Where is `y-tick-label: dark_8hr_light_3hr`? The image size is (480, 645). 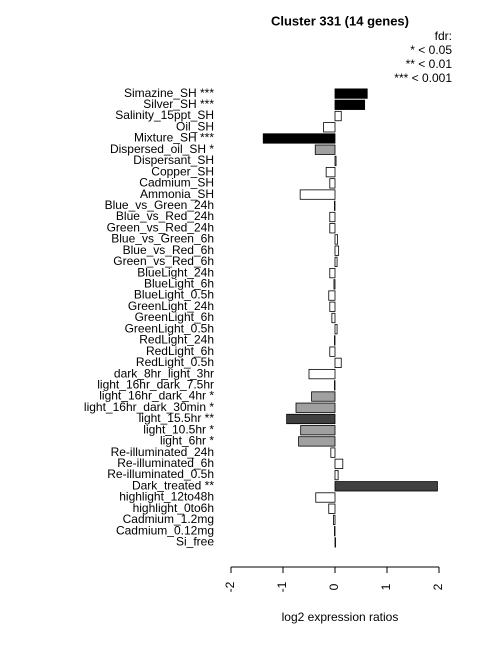 y-tick-label: dark_8hr_light_3hr is located at coordinates (164, 373).